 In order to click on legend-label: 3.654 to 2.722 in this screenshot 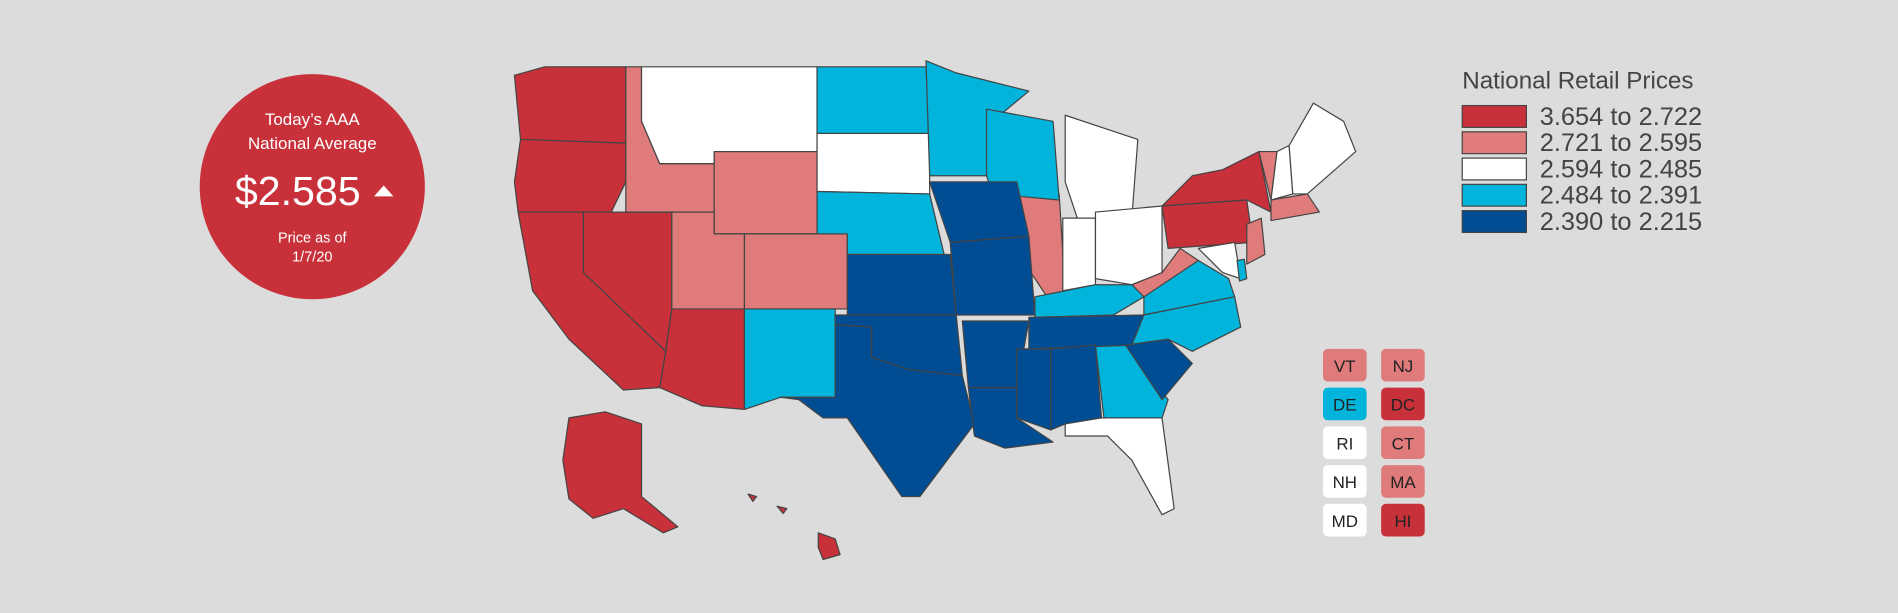, I will do `click(1621, 117)`.